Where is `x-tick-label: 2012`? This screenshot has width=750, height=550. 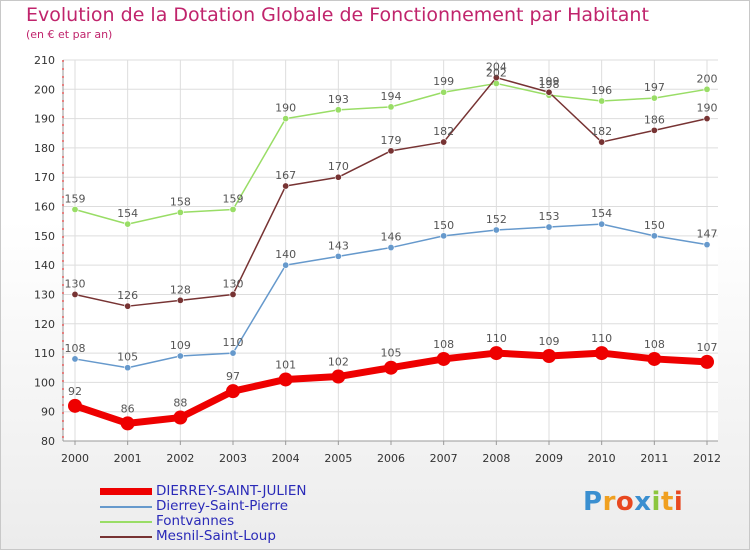
x-tick-label: 2012 is located at coordinates (707, 458).